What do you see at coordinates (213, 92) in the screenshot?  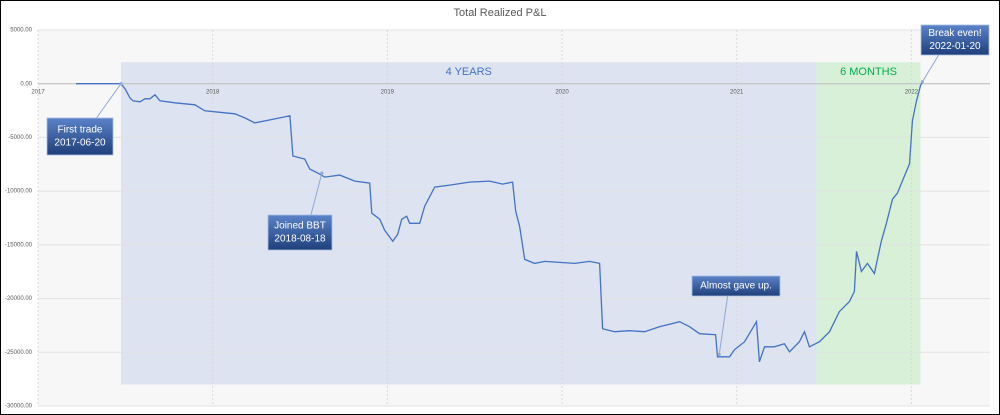 I see `x-tick-label: 2018` at bounding box center [213, 92].